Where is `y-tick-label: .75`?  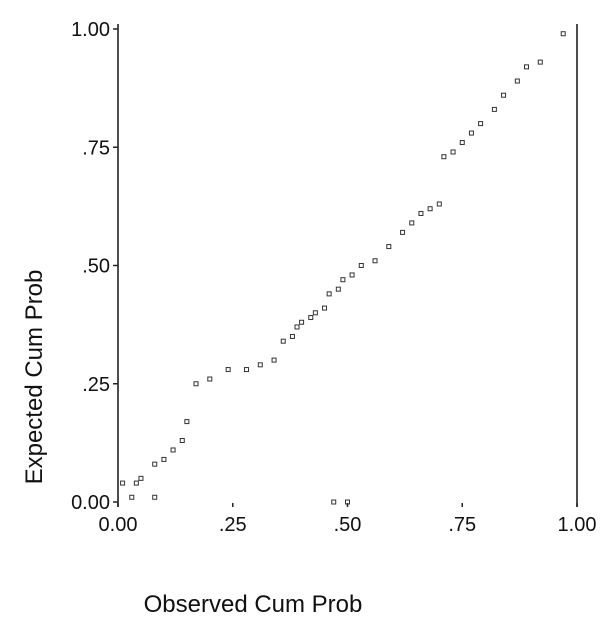
y-tick-label: .75 is located at coordinates (96, 148).